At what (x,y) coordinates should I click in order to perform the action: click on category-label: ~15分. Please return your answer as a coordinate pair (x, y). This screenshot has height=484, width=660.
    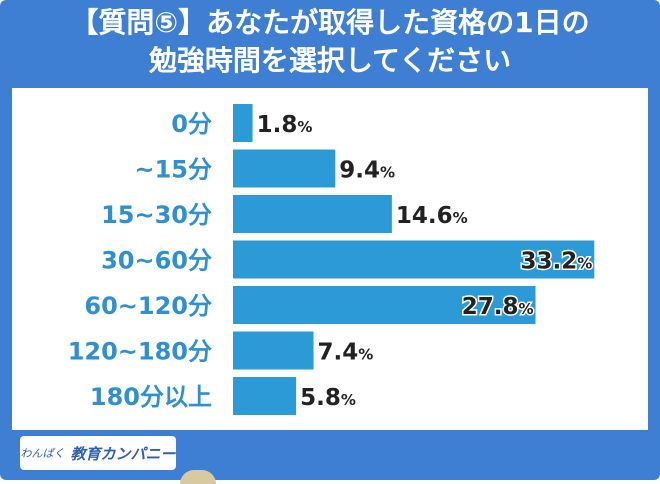
    Looking at the image, I should click on (173, 170).